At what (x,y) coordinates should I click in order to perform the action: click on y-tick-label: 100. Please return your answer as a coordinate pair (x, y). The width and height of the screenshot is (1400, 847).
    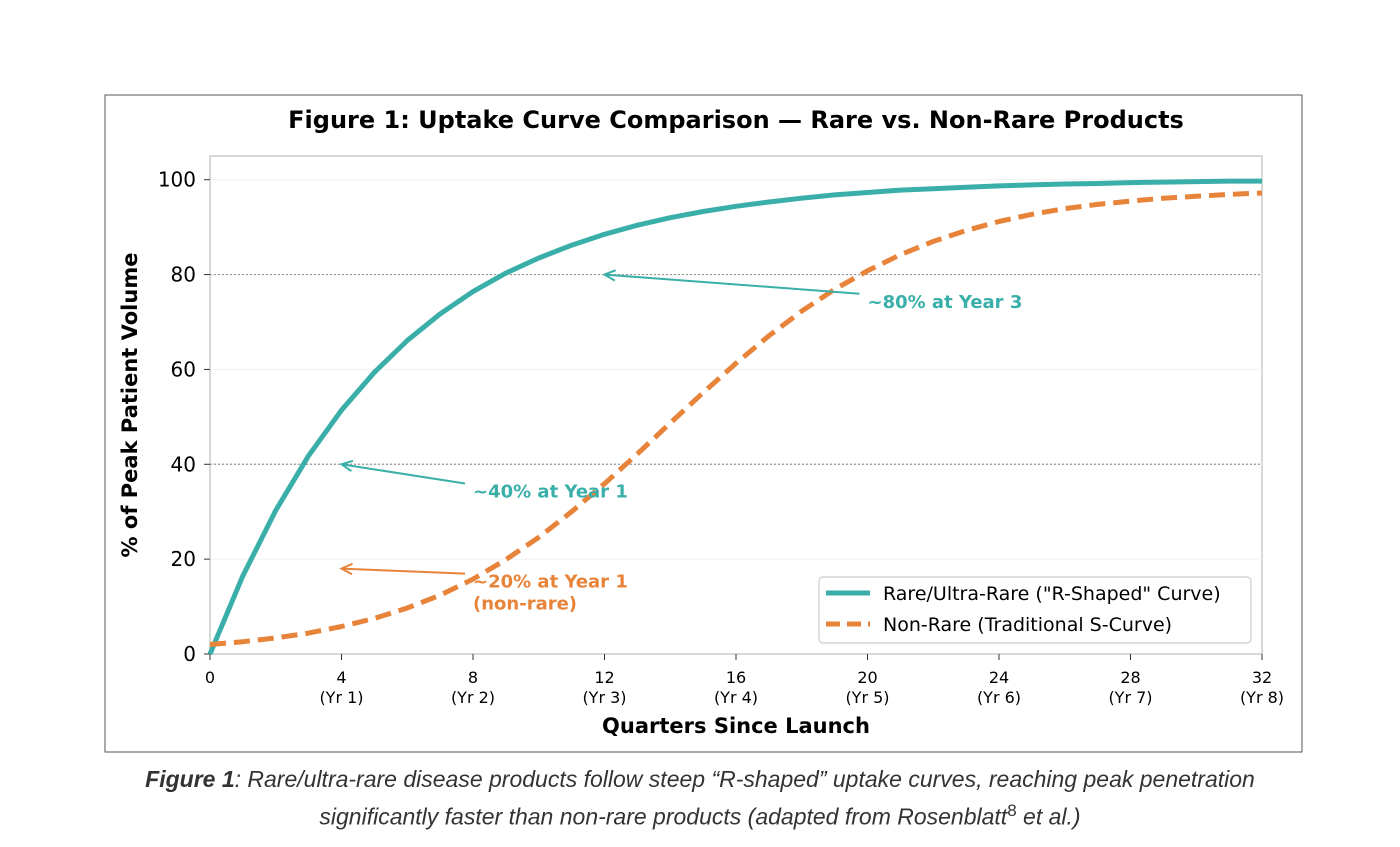
    Looking at the image, I should click on (177, 180).